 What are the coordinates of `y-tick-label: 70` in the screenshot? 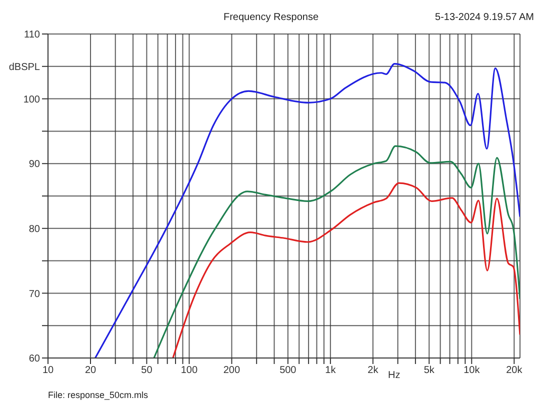 It's located at (34, 294).